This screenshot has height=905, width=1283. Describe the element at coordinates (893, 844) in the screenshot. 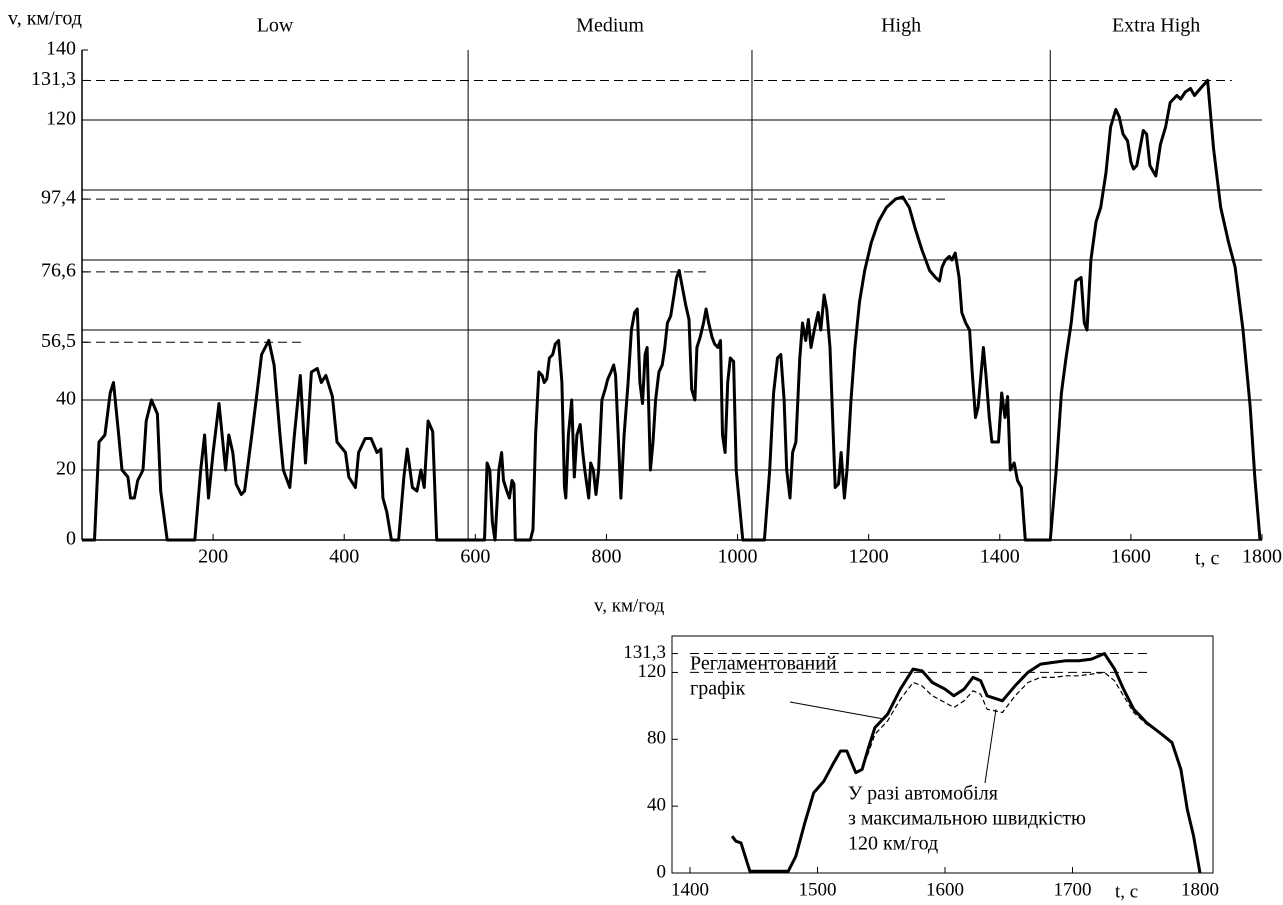

I see `annotation: 120 км/год` at that location.